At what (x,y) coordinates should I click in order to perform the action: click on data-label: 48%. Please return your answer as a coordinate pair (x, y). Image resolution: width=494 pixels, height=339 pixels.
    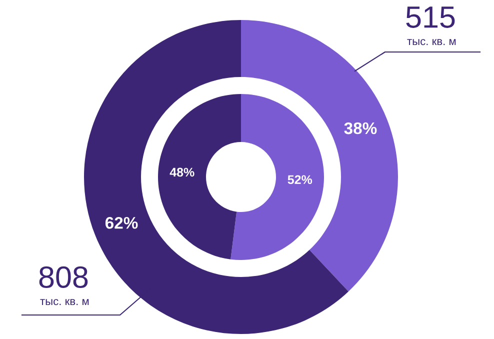
    Looking at the image, I should click on (182, 172).